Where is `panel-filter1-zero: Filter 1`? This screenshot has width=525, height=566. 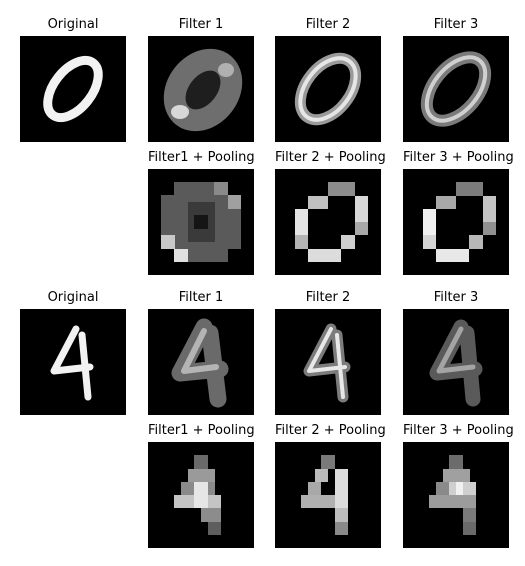 panel-filter1-zero: Filter 1 is located at coordinates (201, 78).